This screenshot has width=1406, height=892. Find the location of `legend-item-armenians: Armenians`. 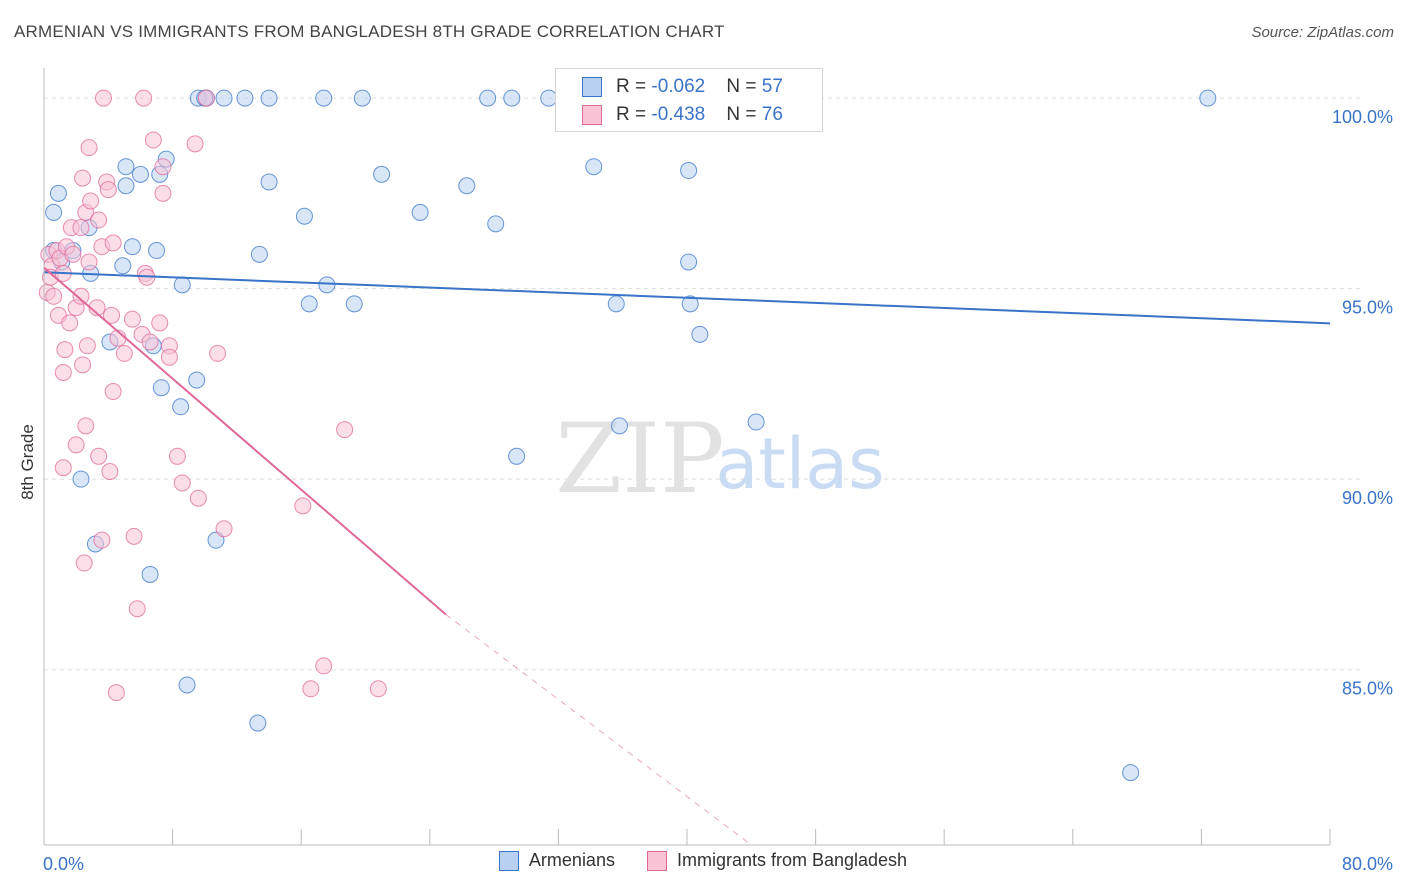

legend-item-armenians: Armenians is located at coordinates (556, 860).